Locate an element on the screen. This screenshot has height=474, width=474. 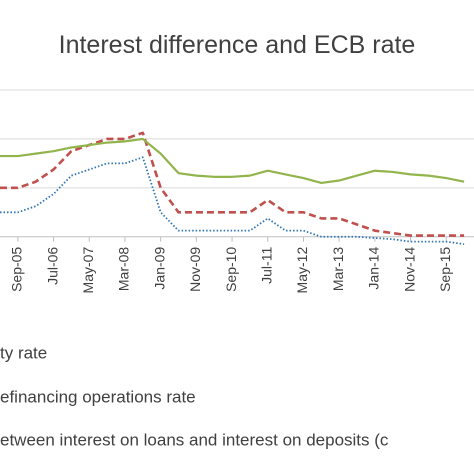
x-tick-label: Jul-11 is located at coordinates (266, 265).